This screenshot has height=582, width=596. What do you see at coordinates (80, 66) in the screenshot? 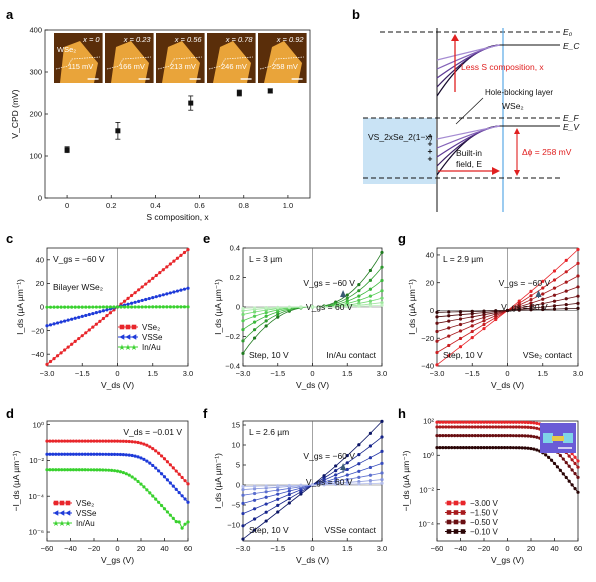
I see `inset-mv-label-0: 115 mV` at bounding box center [80, 66].